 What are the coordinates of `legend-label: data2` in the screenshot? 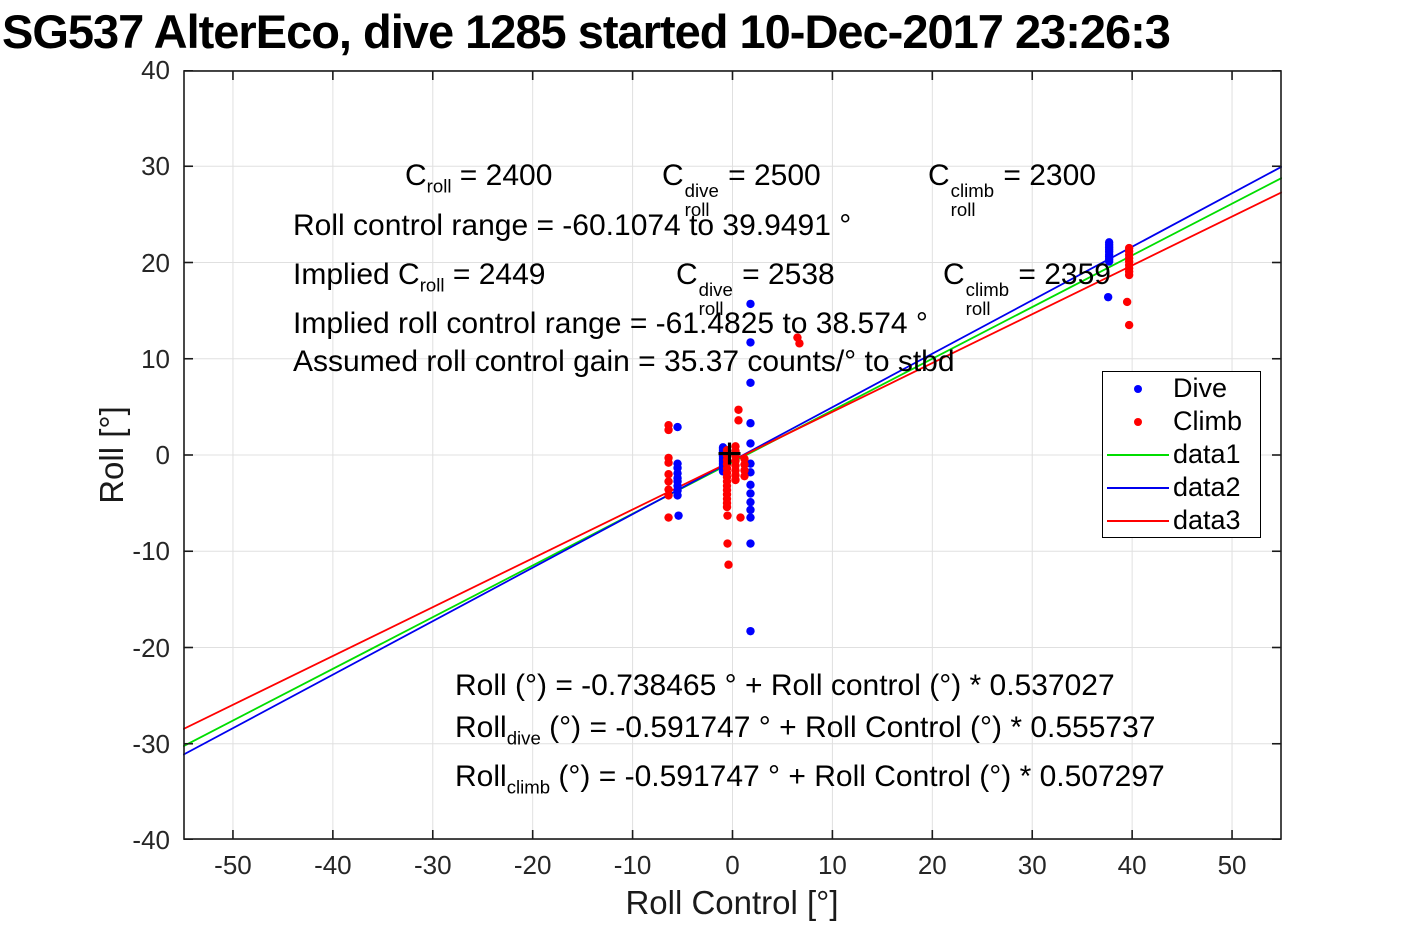 It's located at (1207, 487).